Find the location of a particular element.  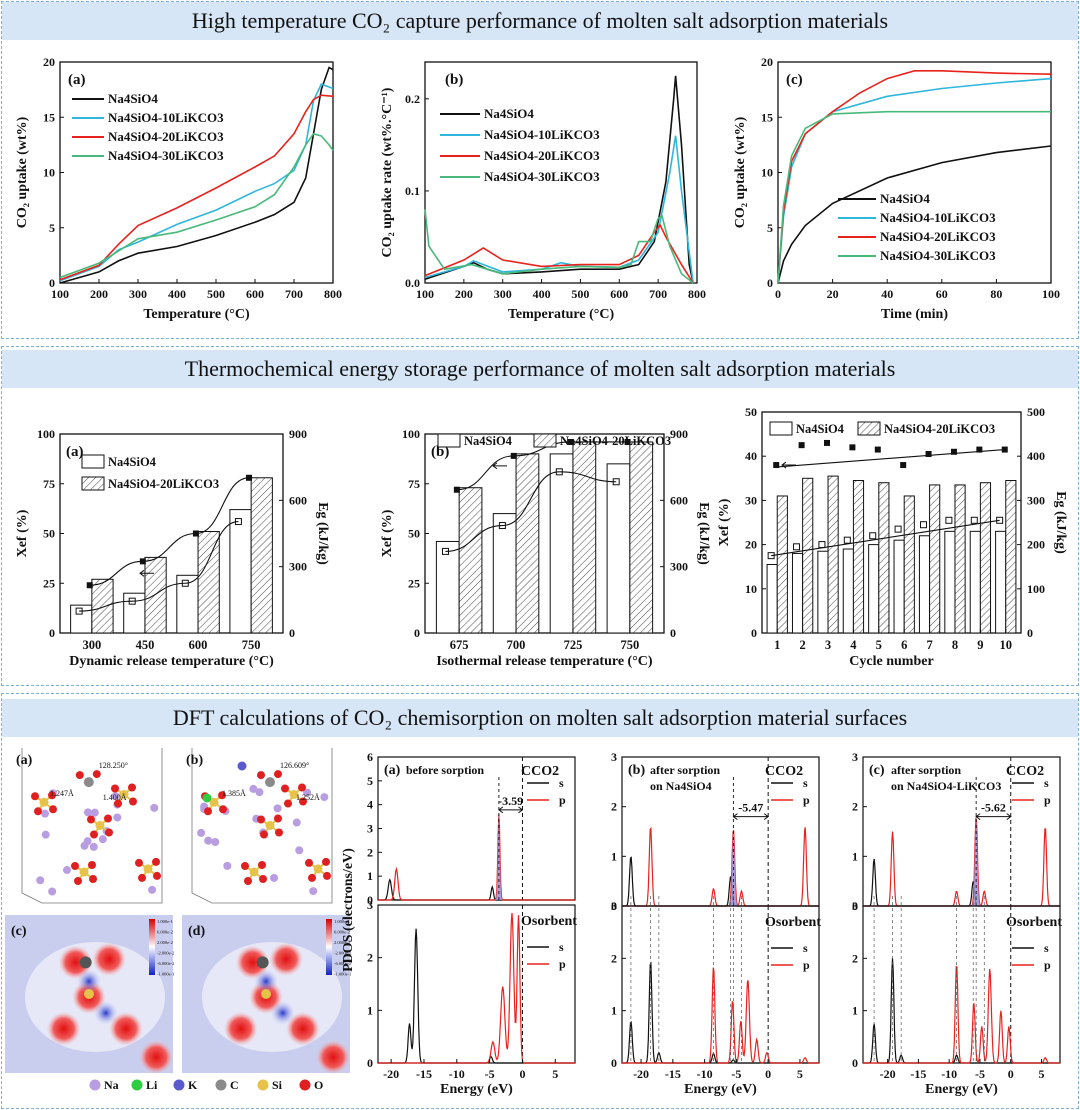

panel-label: (a) is located at coordinates (392, 770).